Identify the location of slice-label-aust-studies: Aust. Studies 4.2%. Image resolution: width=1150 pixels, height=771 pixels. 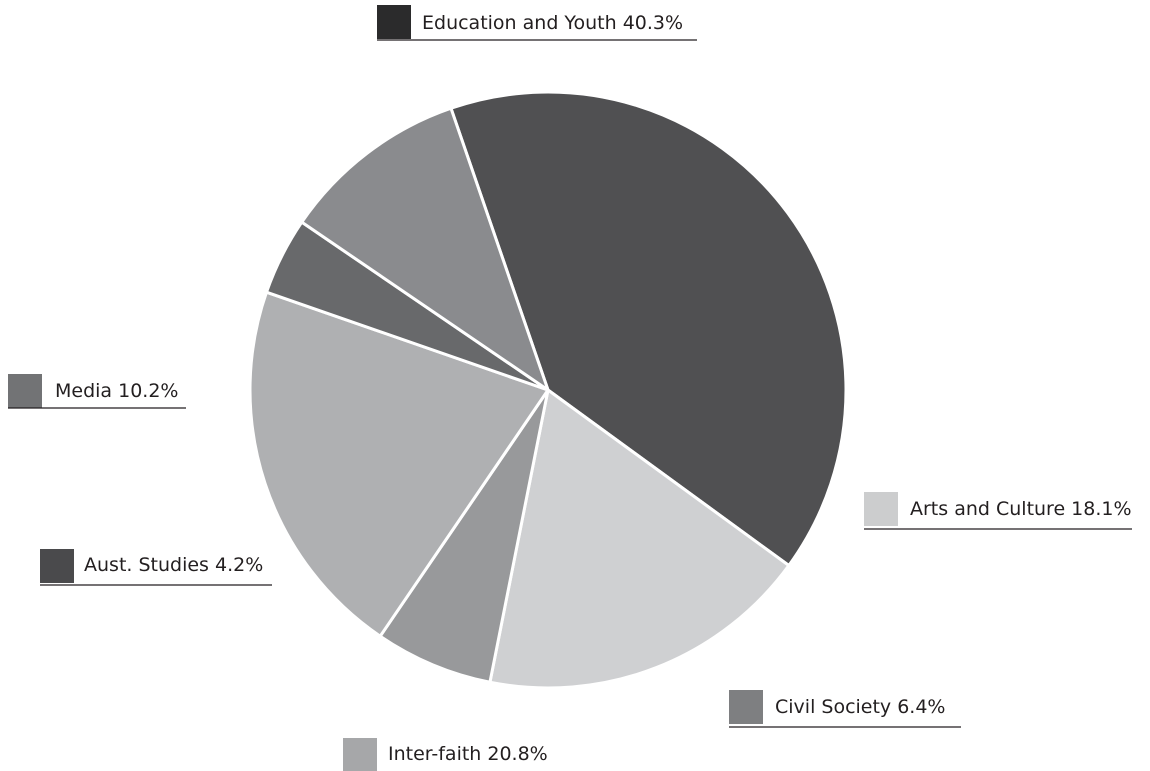
(156, 567).